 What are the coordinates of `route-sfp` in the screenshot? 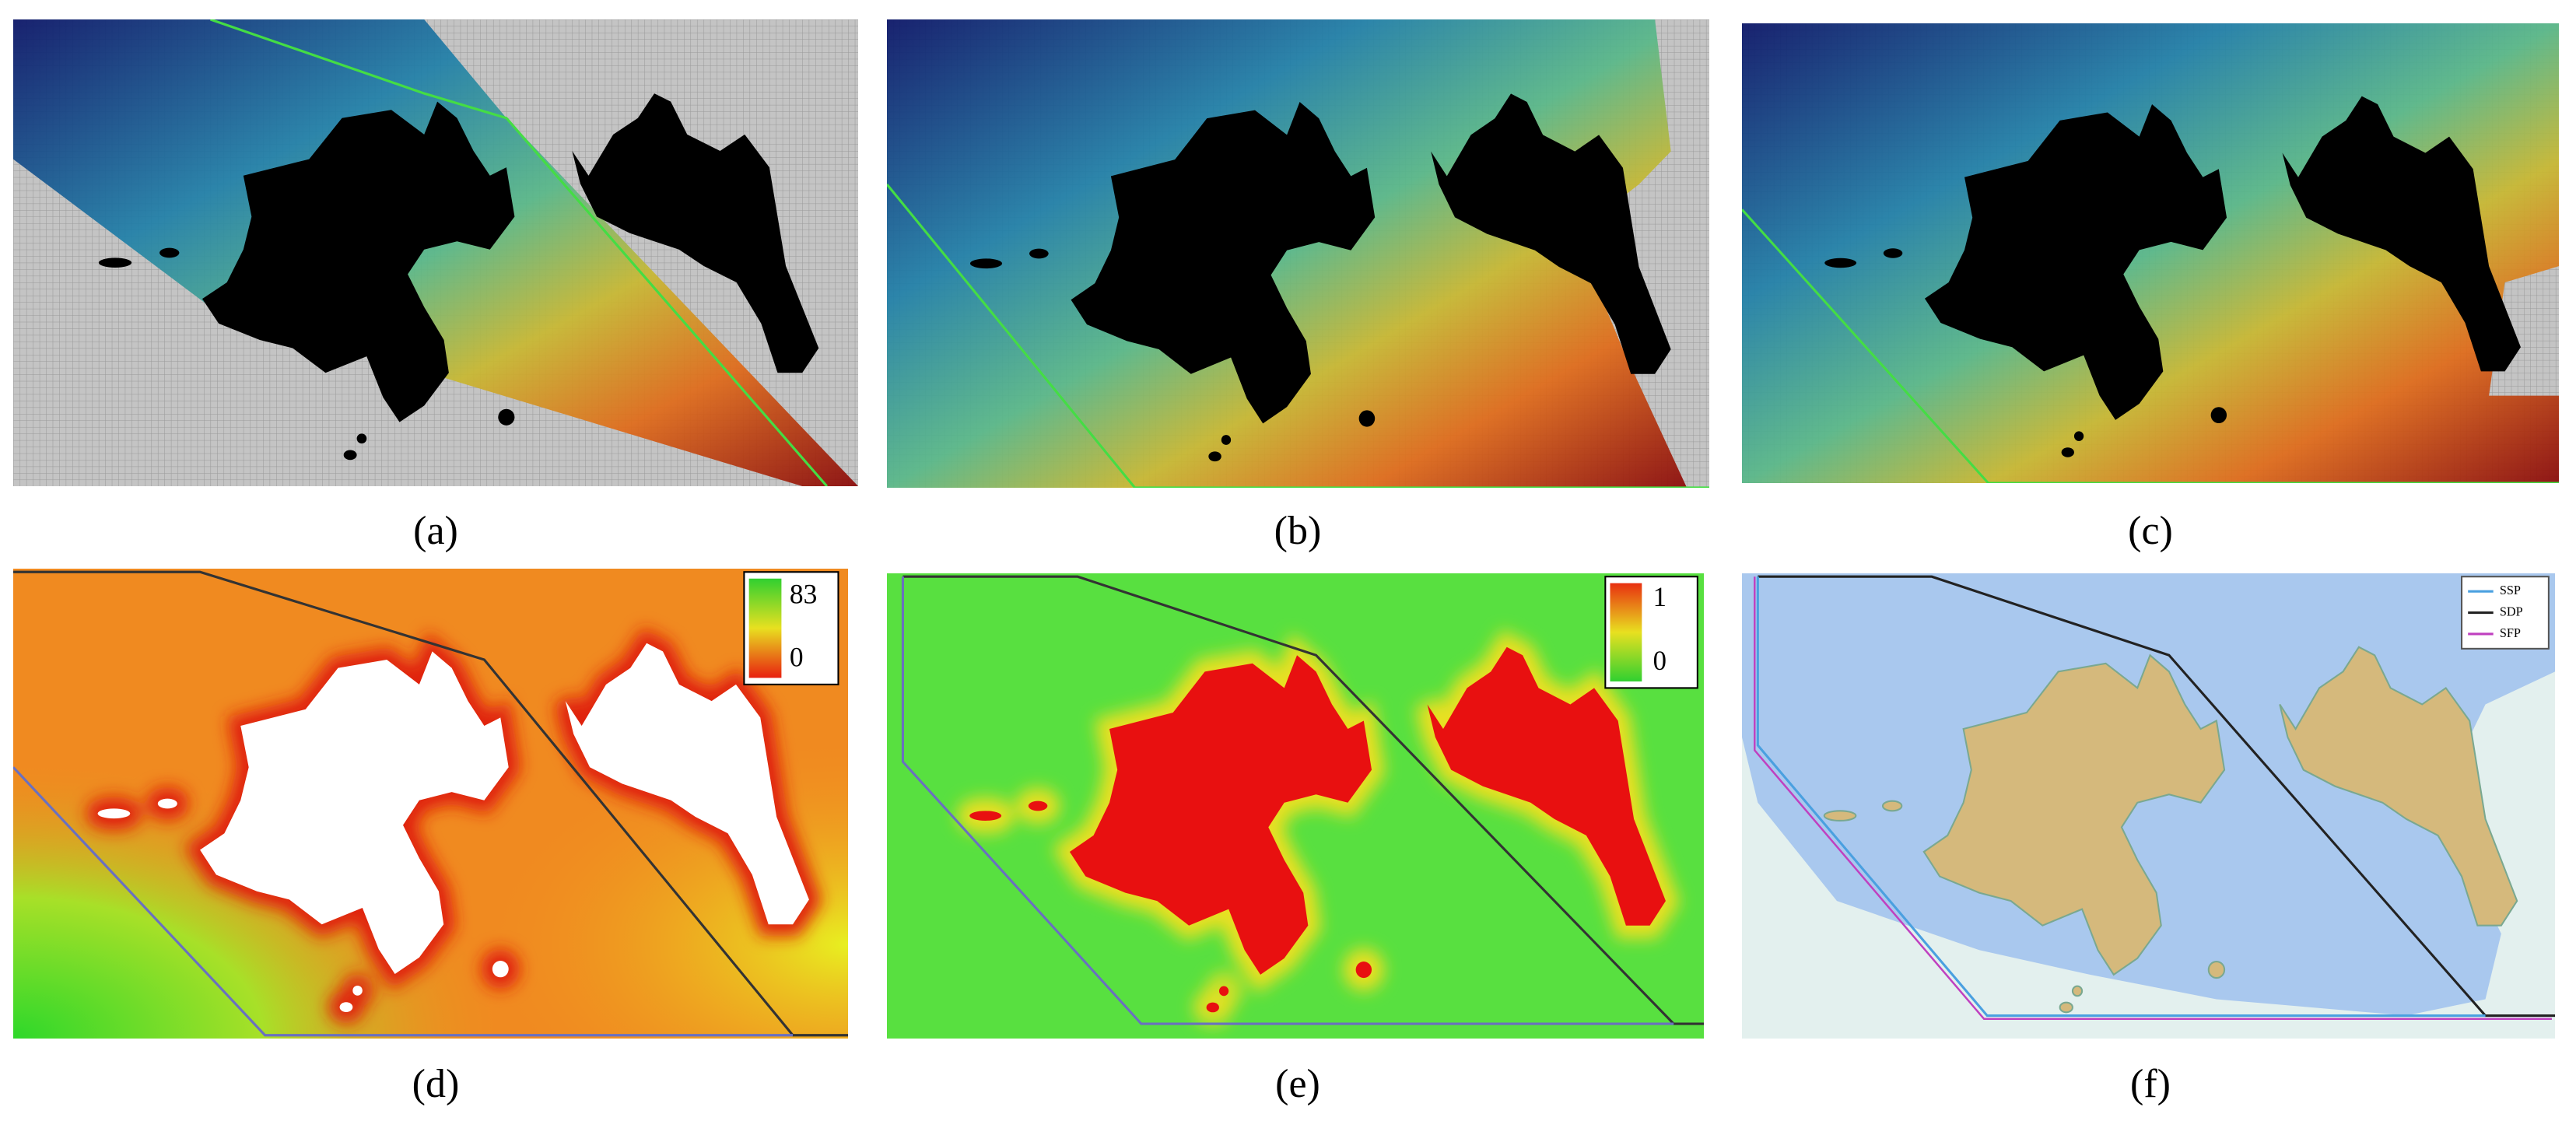 It's located at (2153, 798).